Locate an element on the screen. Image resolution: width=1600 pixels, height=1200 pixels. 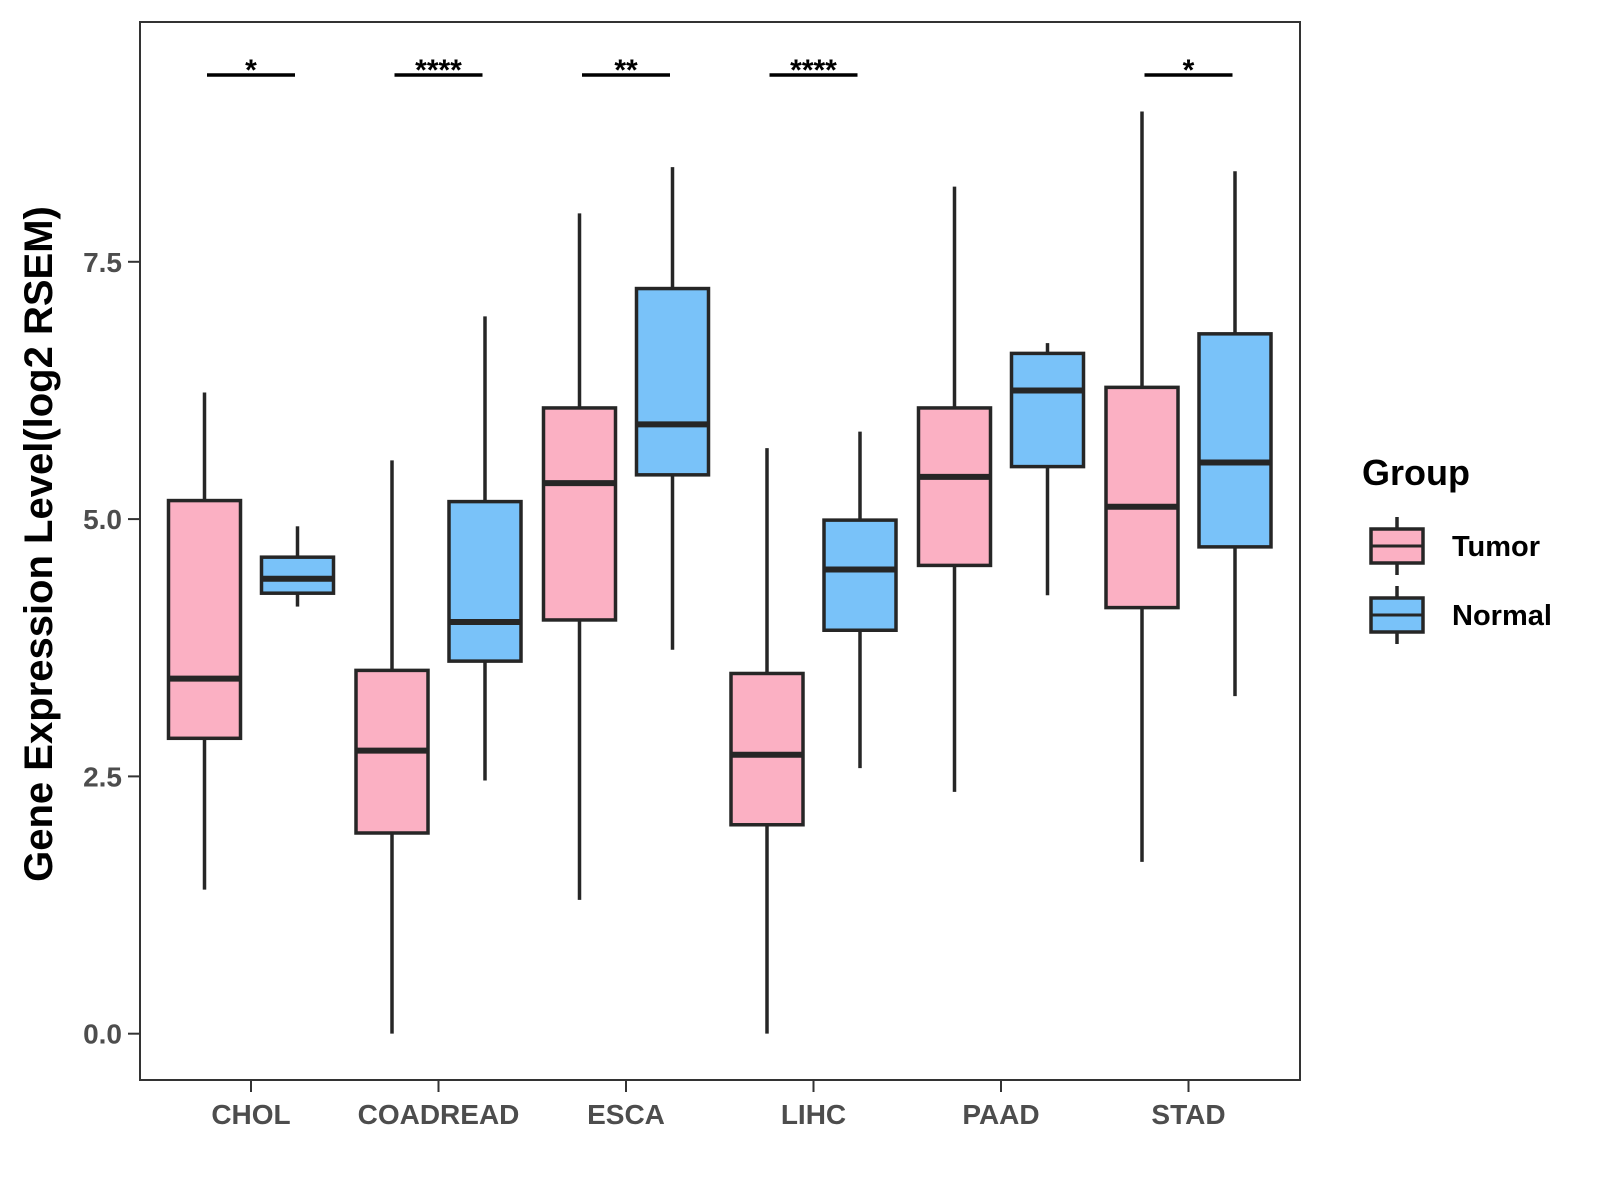
legend: Group Tumor Normal is located at coordinates (1457, 548).